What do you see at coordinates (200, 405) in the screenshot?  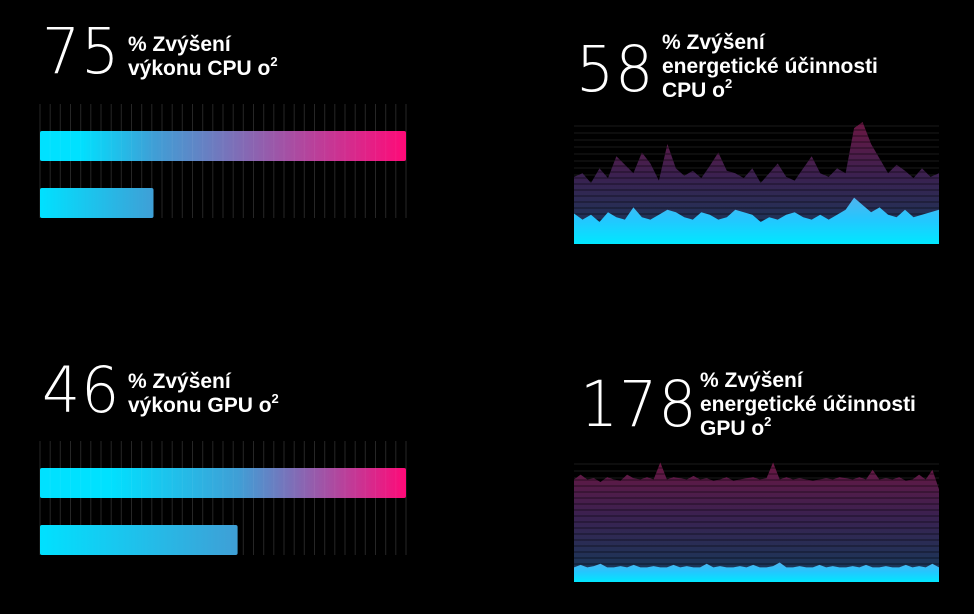 I see `caption-line: výkonu GPU o` at bounding box center [200, 405].